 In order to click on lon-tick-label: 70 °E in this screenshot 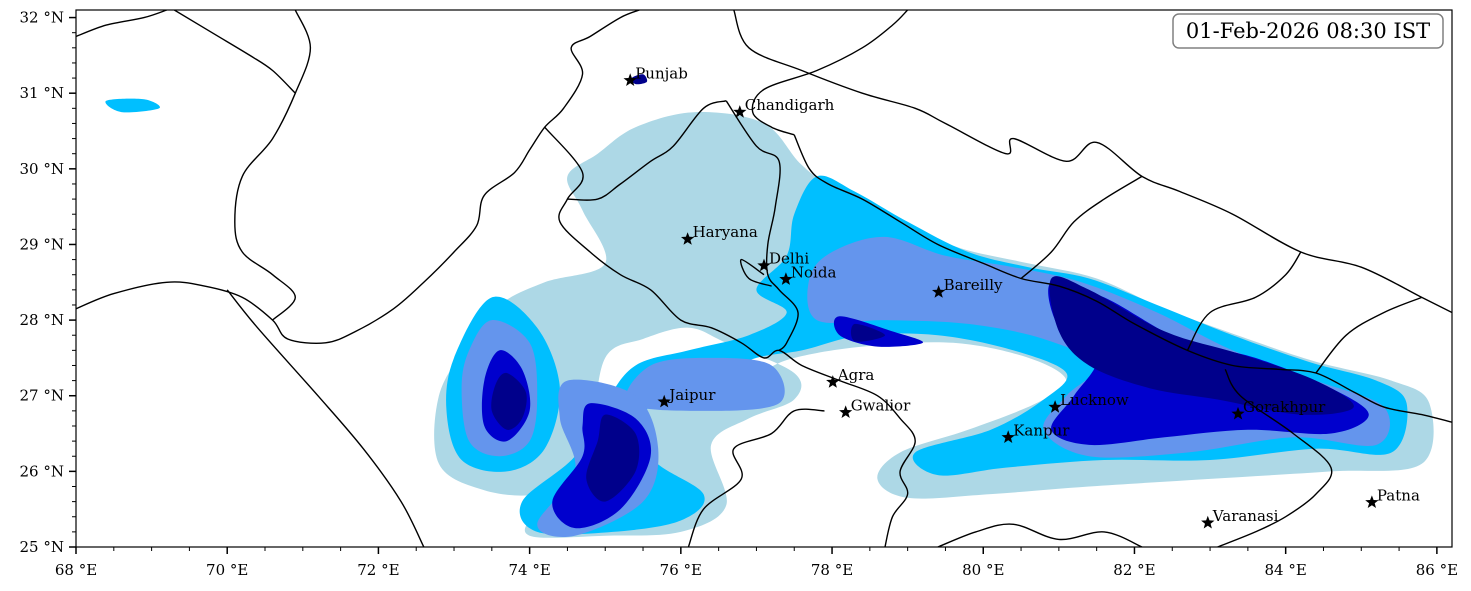, I will do `click(227, 570)`.